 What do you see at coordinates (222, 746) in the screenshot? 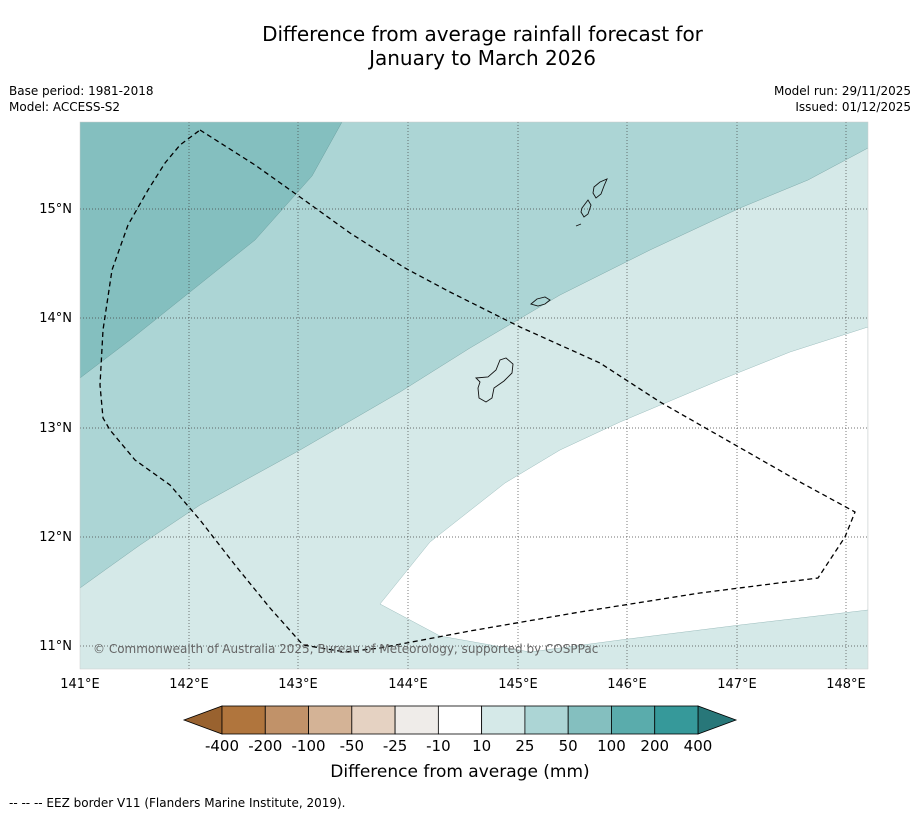
I see `colorbar-tick-label: -400` at bounding box center [222, 746].